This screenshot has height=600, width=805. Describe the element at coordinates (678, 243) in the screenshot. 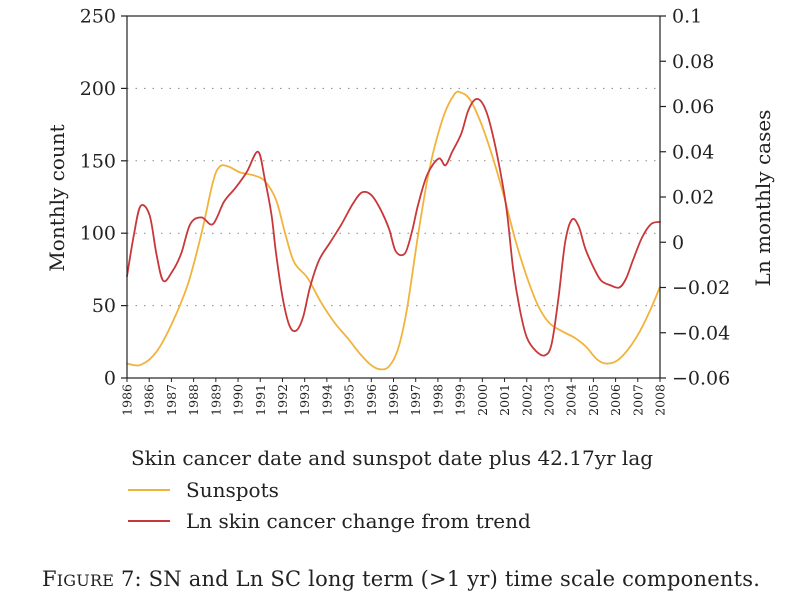

I see `right-y-tick-label: 0` at that location.